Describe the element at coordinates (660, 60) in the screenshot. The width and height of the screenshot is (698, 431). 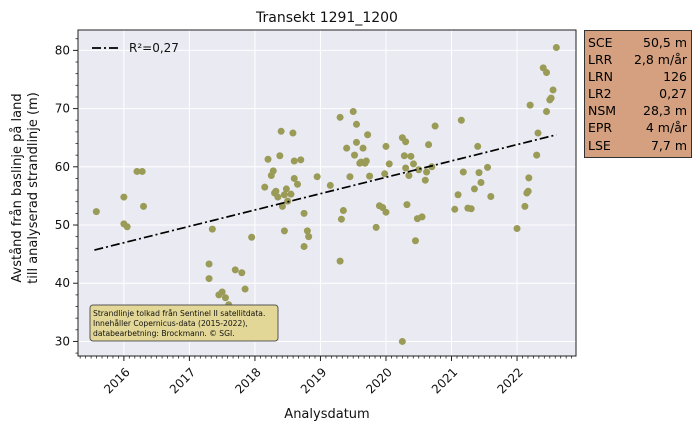
I see `stat-value: 2,8 m/år` at that location.